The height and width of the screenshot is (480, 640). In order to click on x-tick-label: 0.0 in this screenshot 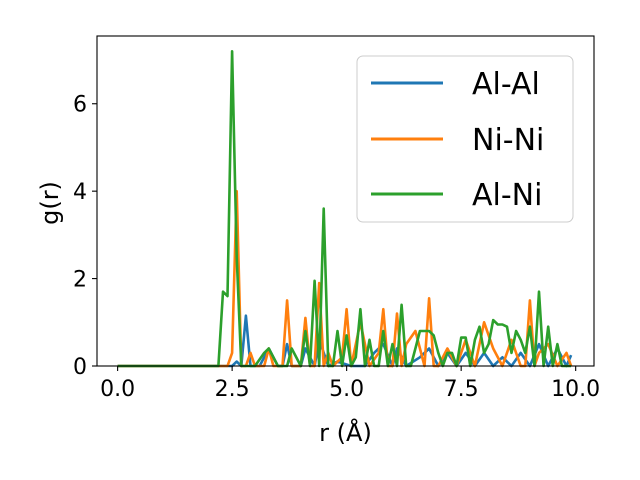, I will do `click(117, 389)`.